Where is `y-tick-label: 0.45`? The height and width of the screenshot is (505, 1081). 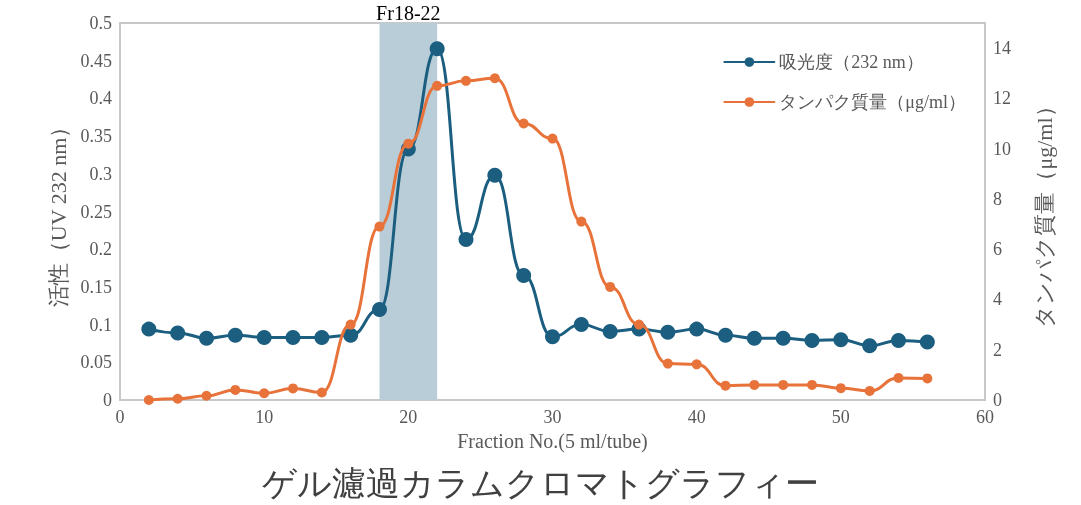 y-tick-label: 0.45 is located at coordinates (96, 60).